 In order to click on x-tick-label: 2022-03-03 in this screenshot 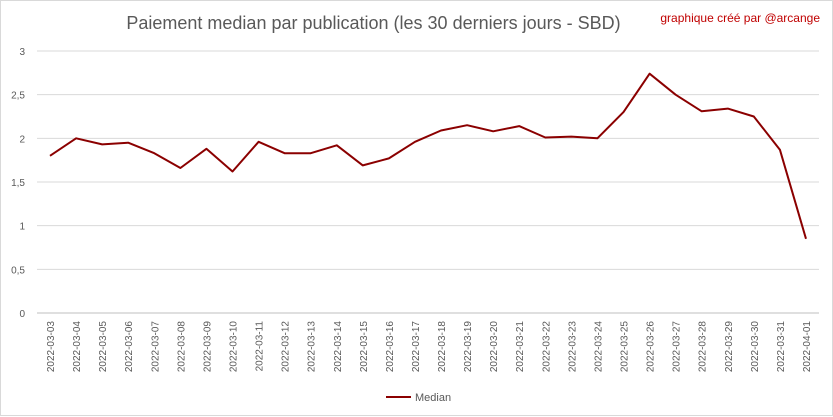, I will do `click(51, 347)`.